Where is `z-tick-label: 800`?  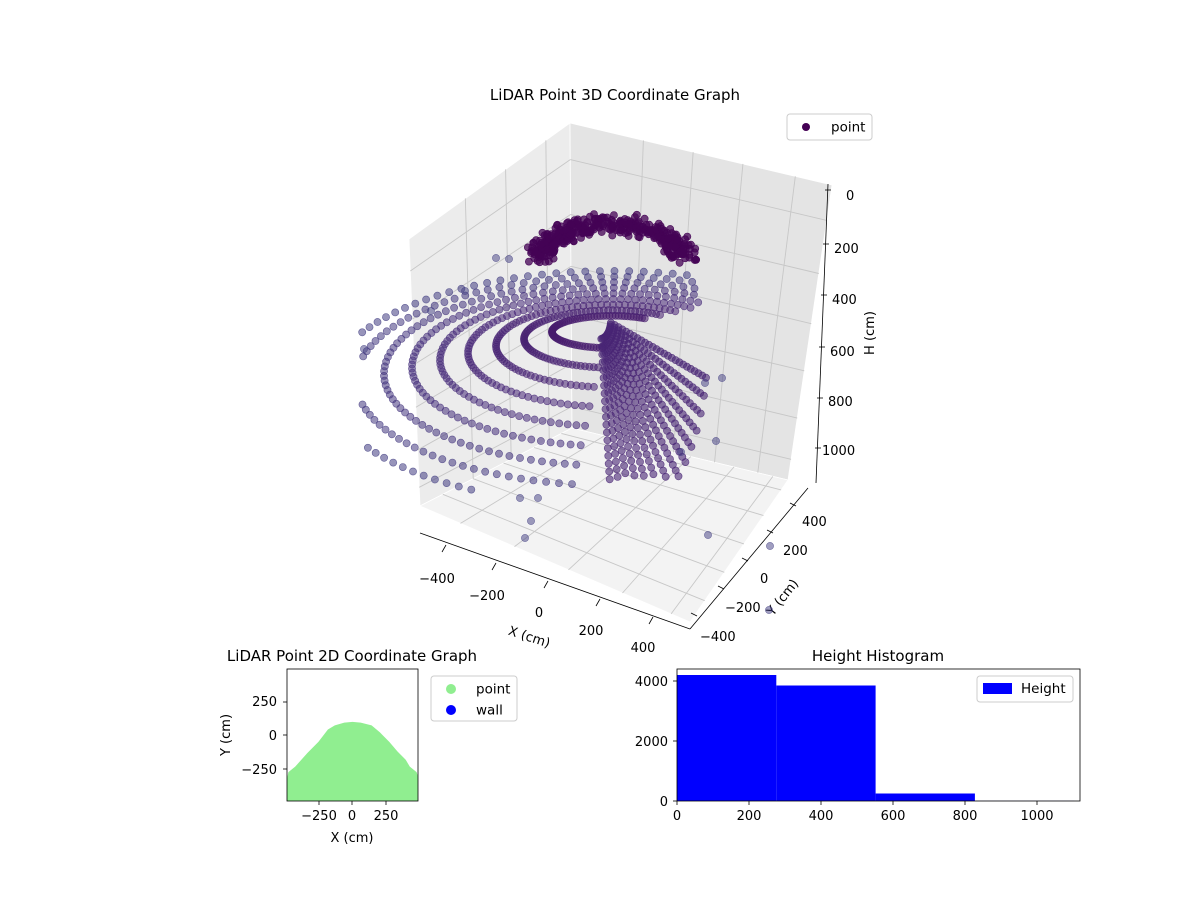
z-tick-label: 800 is located at coordinates (840, 402).